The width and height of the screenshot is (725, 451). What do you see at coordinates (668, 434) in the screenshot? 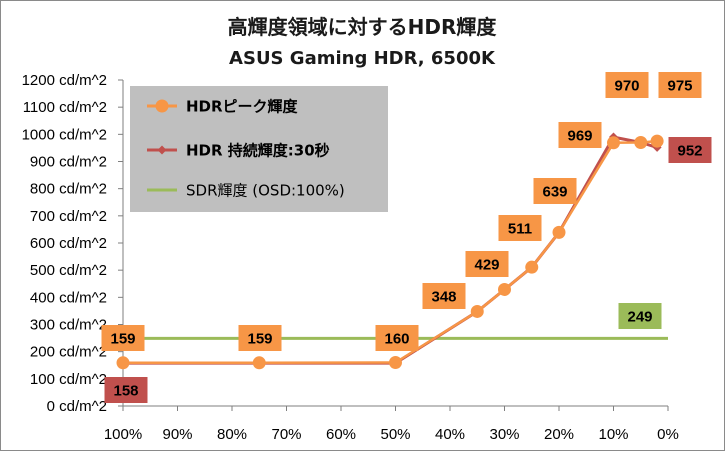
I see `x-tick-label: 0%` at bounding box center [668, 434].